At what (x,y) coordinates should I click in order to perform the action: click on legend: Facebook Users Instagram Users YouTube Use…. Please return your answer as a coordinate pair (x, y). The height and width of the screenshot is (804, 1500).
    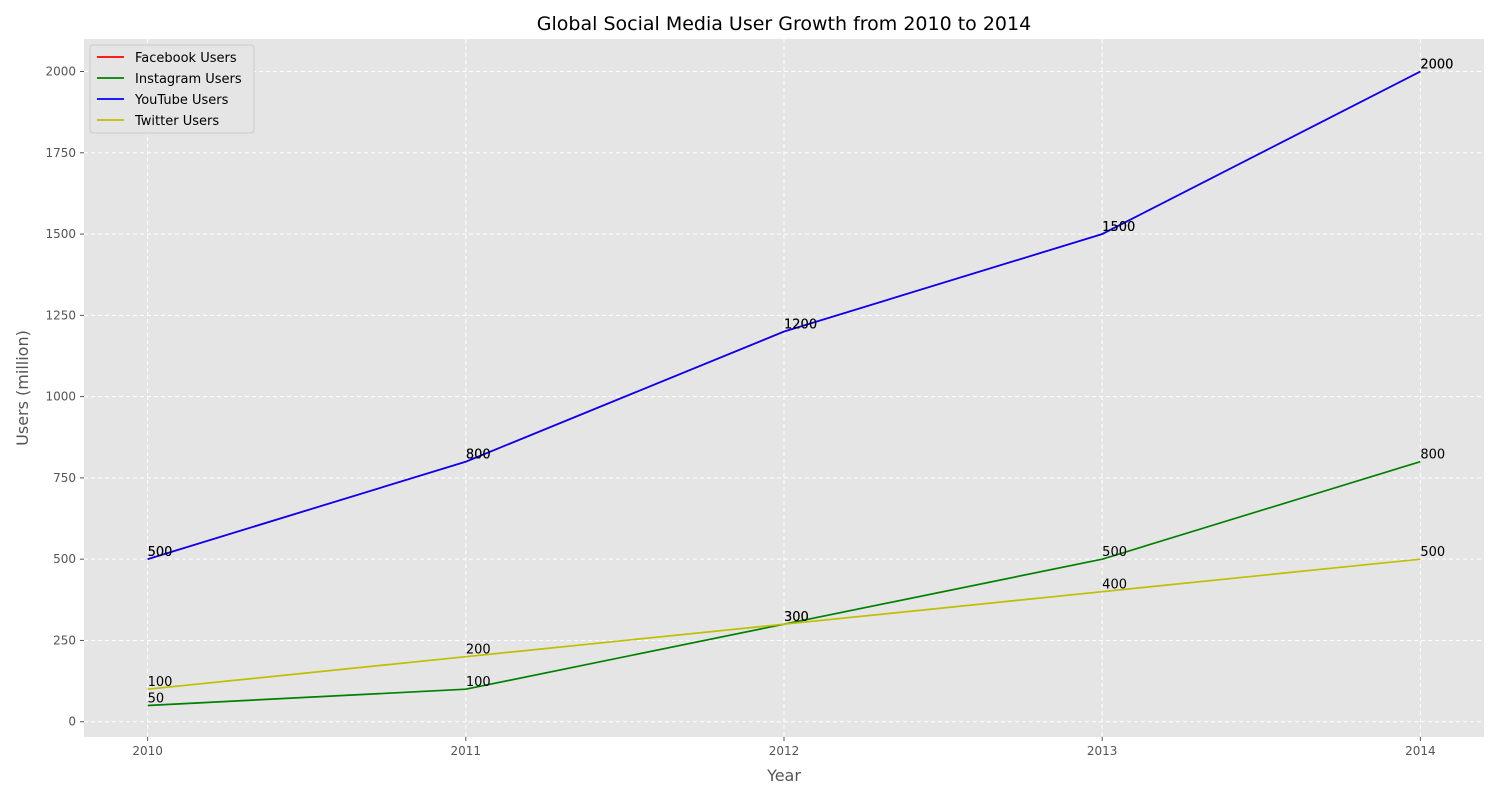
    Looking at the image, I should click on (172, 89).